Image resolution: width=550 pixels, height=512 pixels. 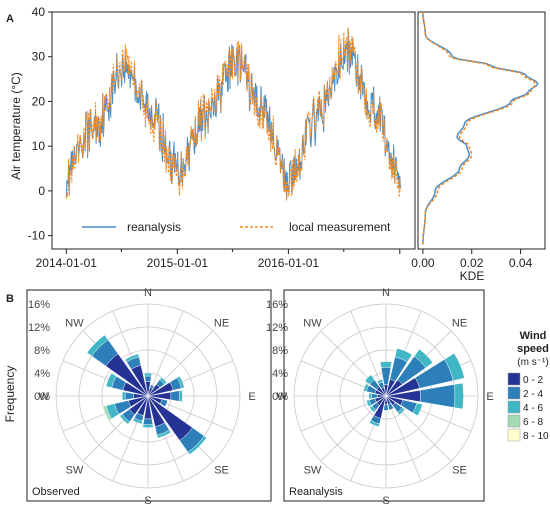 What do you see at coordinates (67, 263) in the screenshot?
I see `x-tick-label: 2014-01-01` at bounding box center [67, 263].